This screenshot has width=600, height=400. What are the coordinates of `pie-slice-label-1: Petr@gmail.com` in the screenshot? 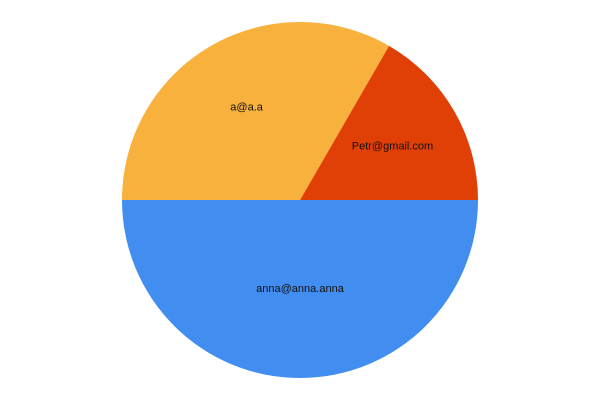 It's located at (392, 147).